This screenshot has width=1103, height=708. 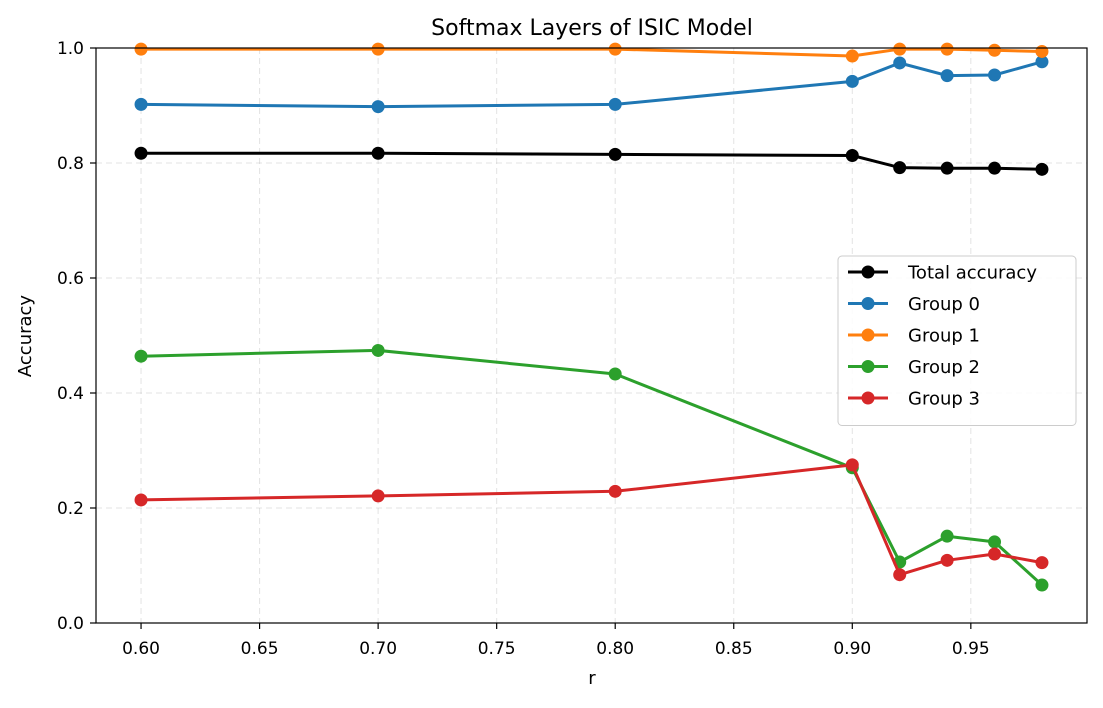 I want to click on x-axis-label: r, so click(x=592, y=678).